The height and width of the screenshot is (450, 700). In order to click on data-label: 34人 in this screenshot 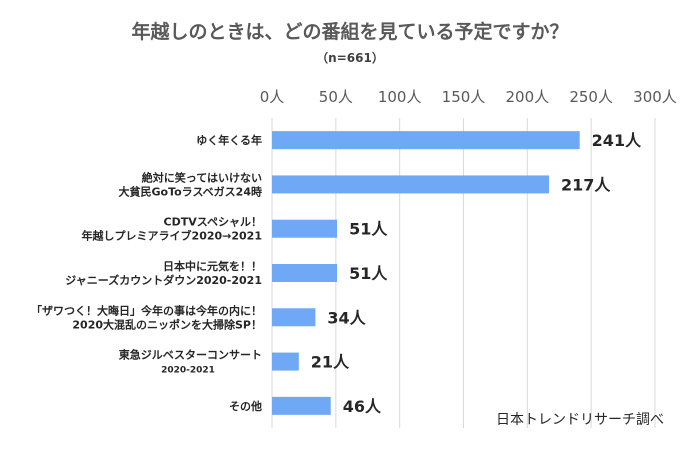, I will do `click(346, 317)`.